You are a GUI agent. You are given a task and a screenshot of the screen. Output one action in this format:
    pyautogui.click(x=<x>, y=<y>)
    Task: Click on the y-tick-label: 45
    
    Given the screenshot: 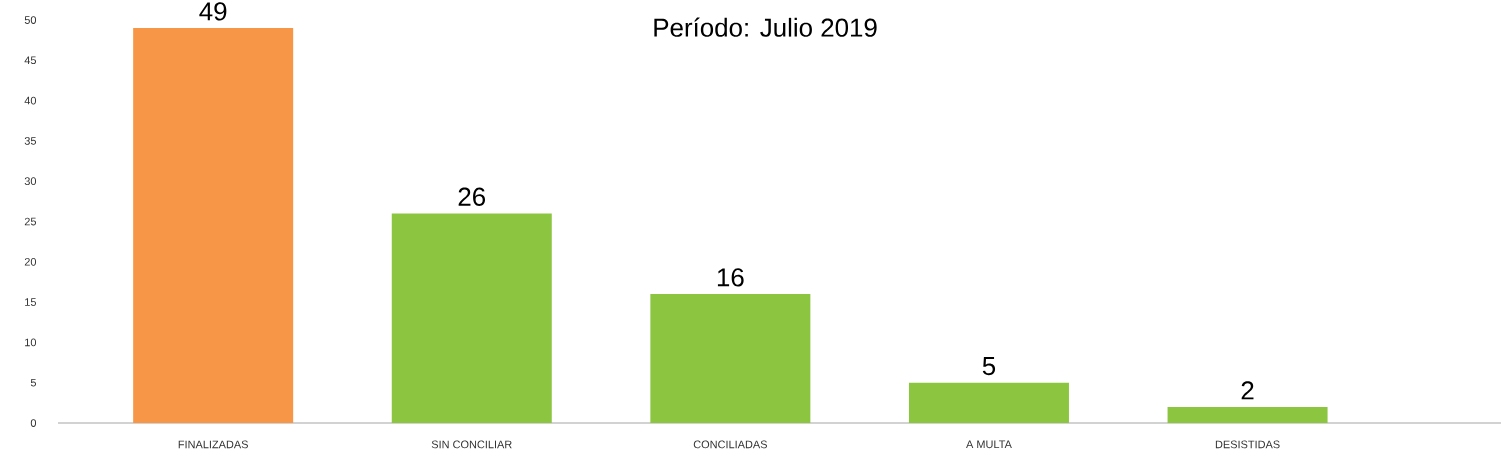 What is the action you would take?
    pyautogui.click(x=30, y=60)
    